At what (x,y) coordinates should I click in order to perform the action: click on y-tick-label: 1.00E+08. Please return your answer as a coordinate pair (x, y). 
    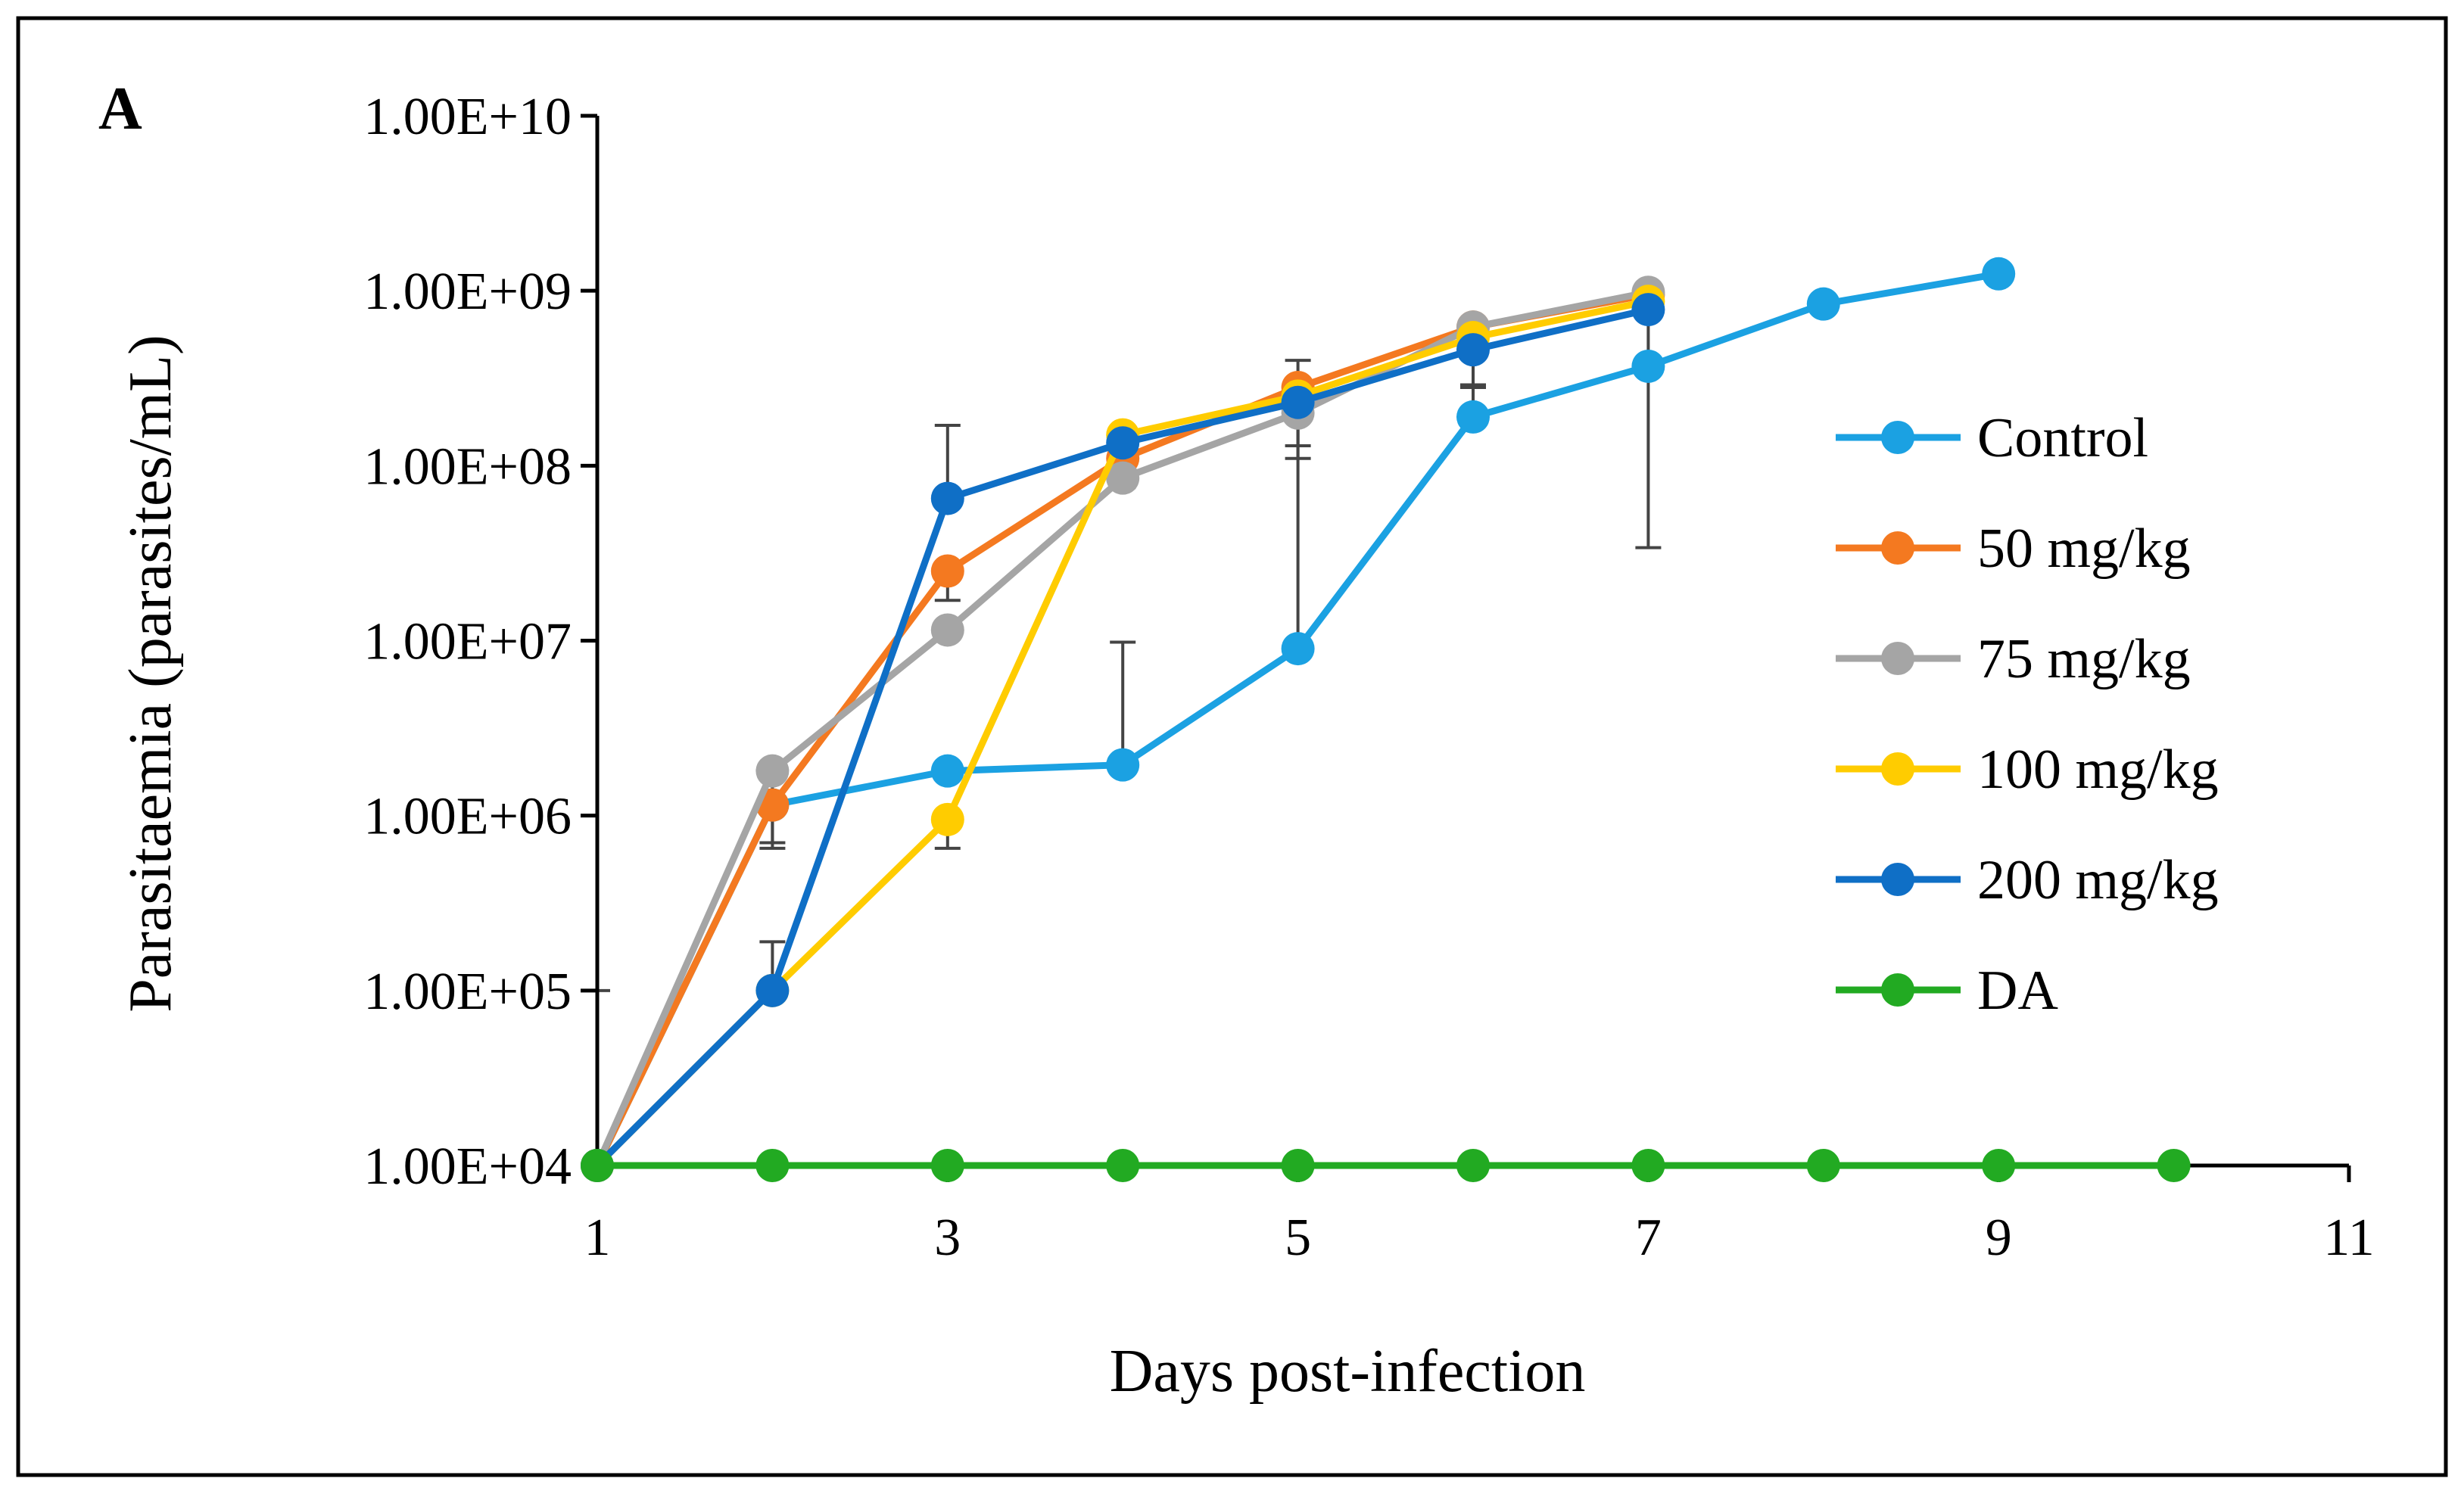
    Looking at the image, I should click on (467, 466).